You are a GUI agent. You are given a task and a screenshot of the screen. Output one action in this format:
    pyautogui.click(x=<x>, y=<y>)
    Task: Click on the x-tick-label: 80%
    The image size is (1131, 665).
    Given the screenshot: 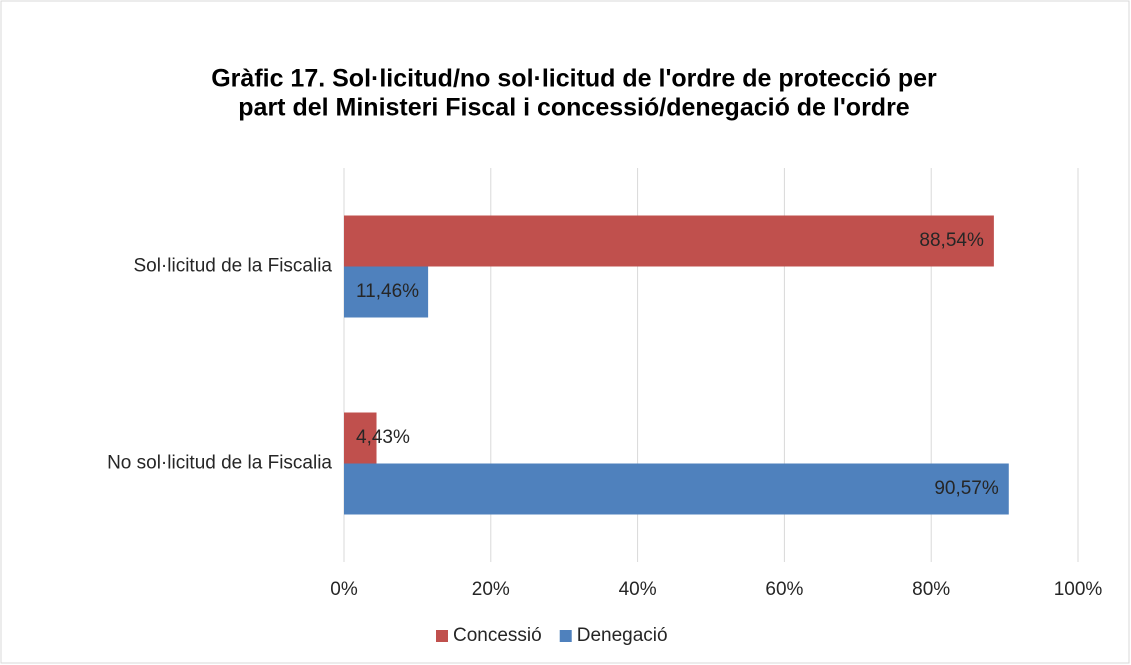 What is the action you would take?
    pyautogui.click(x=931, y=589)
    